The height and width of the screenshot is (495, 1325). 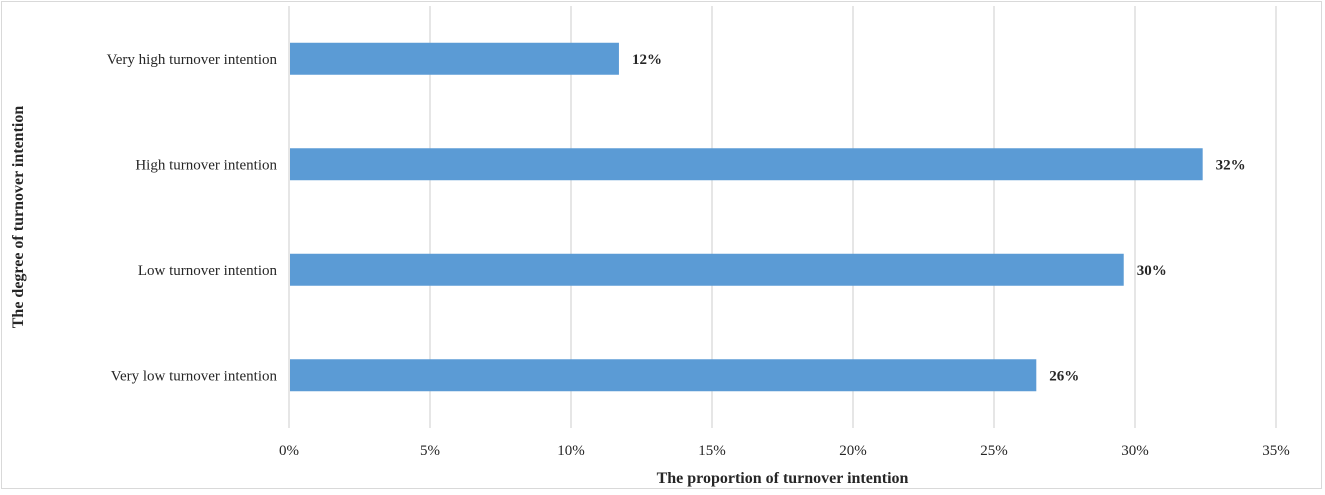 I want to click on x-tick-label: 15%, so click(x=712, y=451).